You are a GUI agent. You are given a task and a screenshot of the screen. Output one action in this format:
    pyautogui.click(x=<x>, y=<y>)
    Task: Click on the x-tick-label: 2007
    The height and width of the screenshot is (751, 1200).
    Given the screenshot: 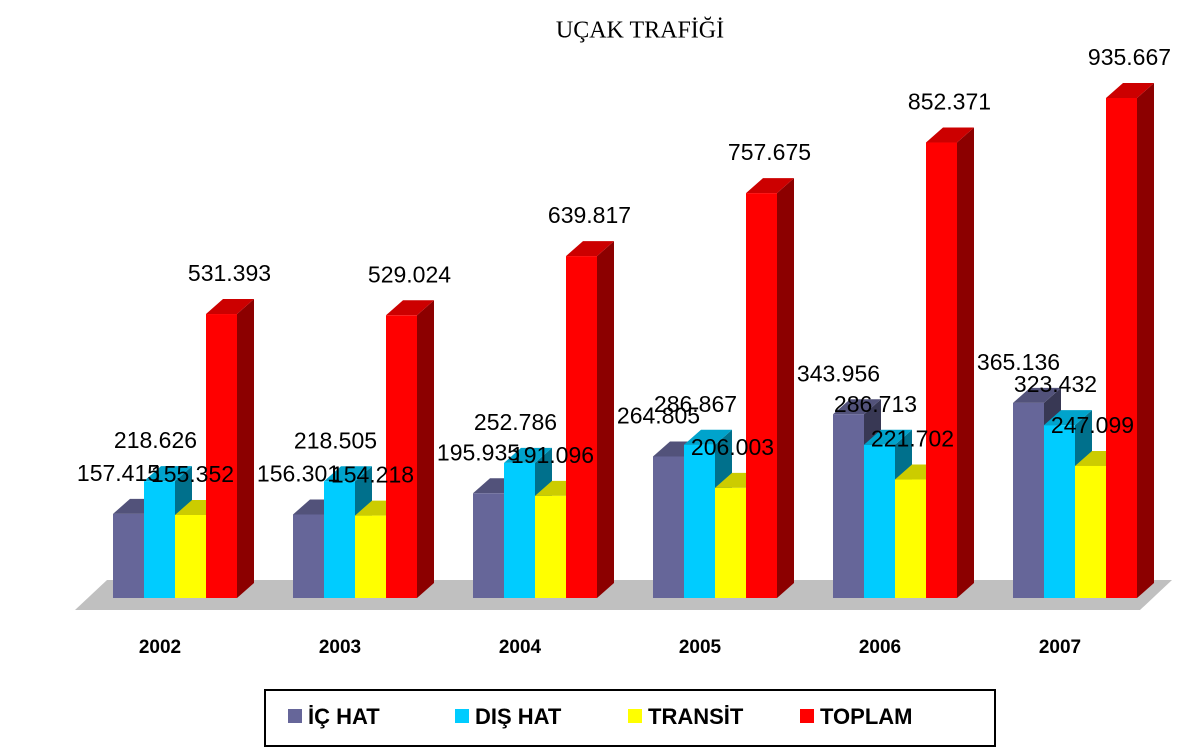 What is the action you would take?
    pyautogui.click(x=1060, y=647)
    